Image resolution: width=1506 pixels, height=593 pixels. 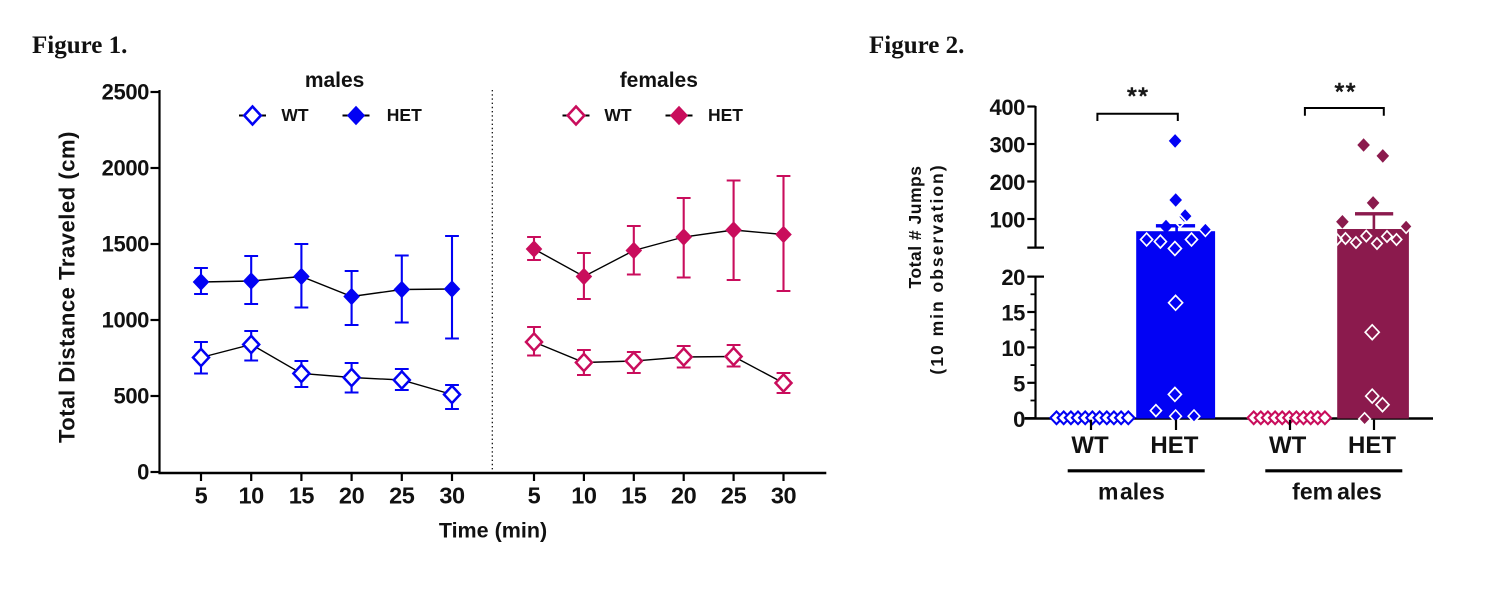 I want to click on svg-text: 1000, so click(x=126, y=319).